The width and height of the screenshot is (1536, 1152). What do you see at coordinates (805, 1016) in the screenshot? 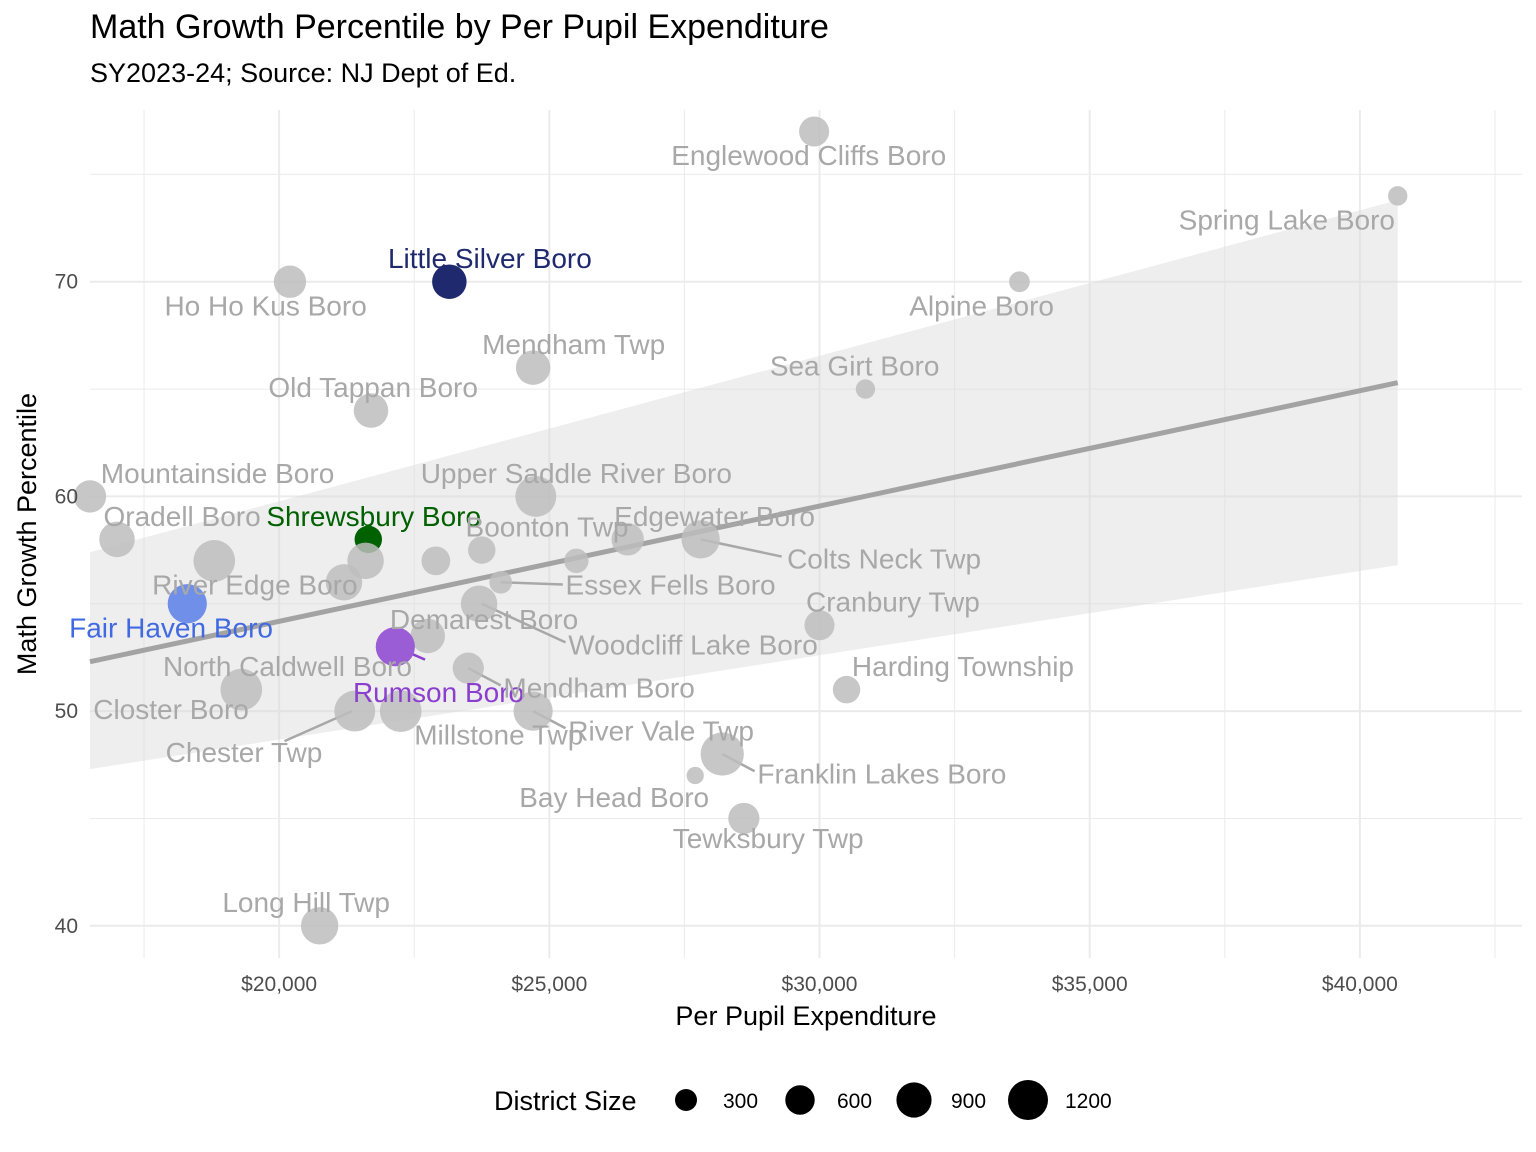
I see `x-axis-title: Per Pupil Expenditure` at bounding box center [805, 1016].